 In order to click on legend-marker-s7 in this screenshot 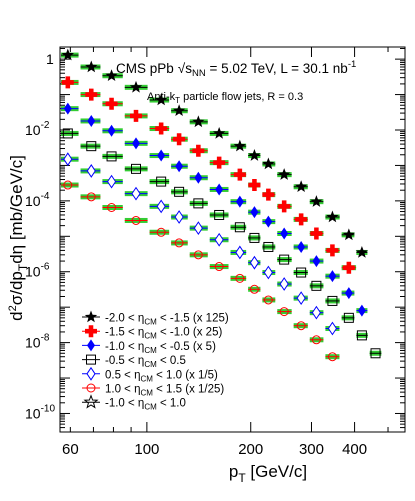, I will do `click(91, 401)`.